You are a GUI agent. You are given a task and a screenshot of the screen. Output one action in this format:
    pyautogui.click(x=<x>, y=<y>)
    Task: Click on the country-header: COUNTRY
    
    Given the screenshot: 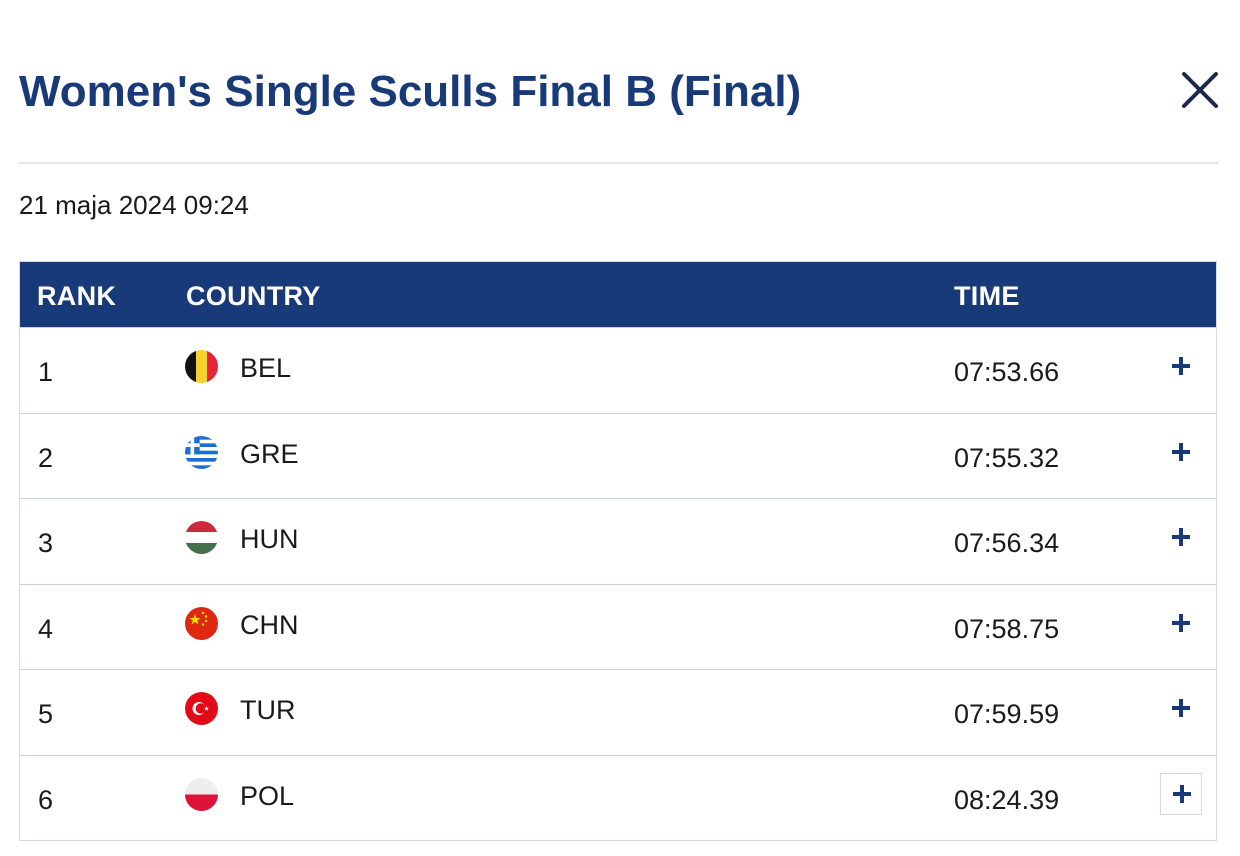 What is the action you would take?
    pyautogui.click(x=253, y=296)
    